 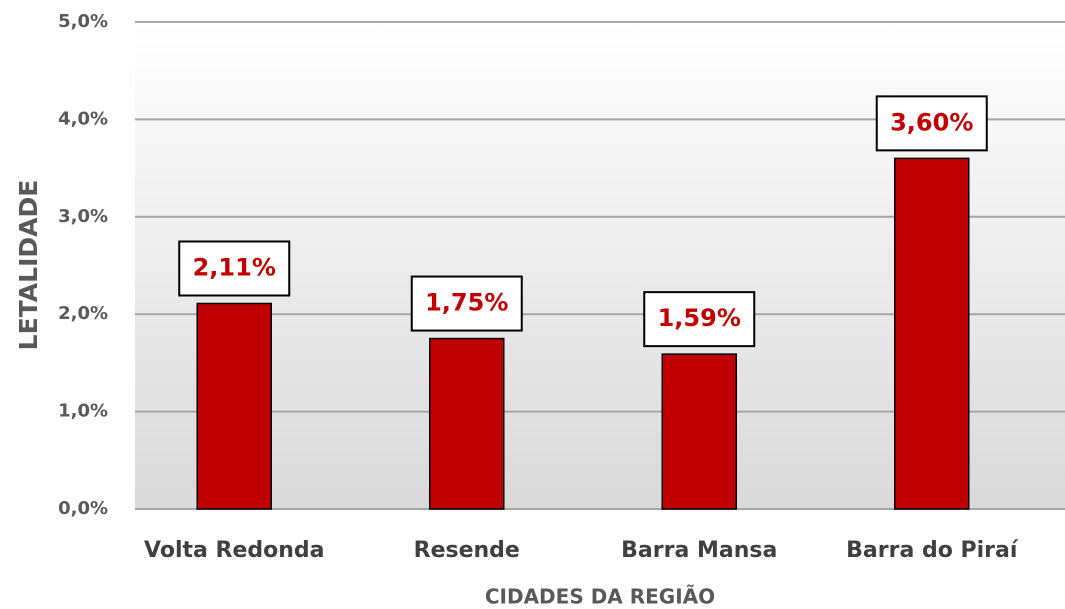 I want to click on y-tick-label: 3,0%, so click(x=83, y=216).